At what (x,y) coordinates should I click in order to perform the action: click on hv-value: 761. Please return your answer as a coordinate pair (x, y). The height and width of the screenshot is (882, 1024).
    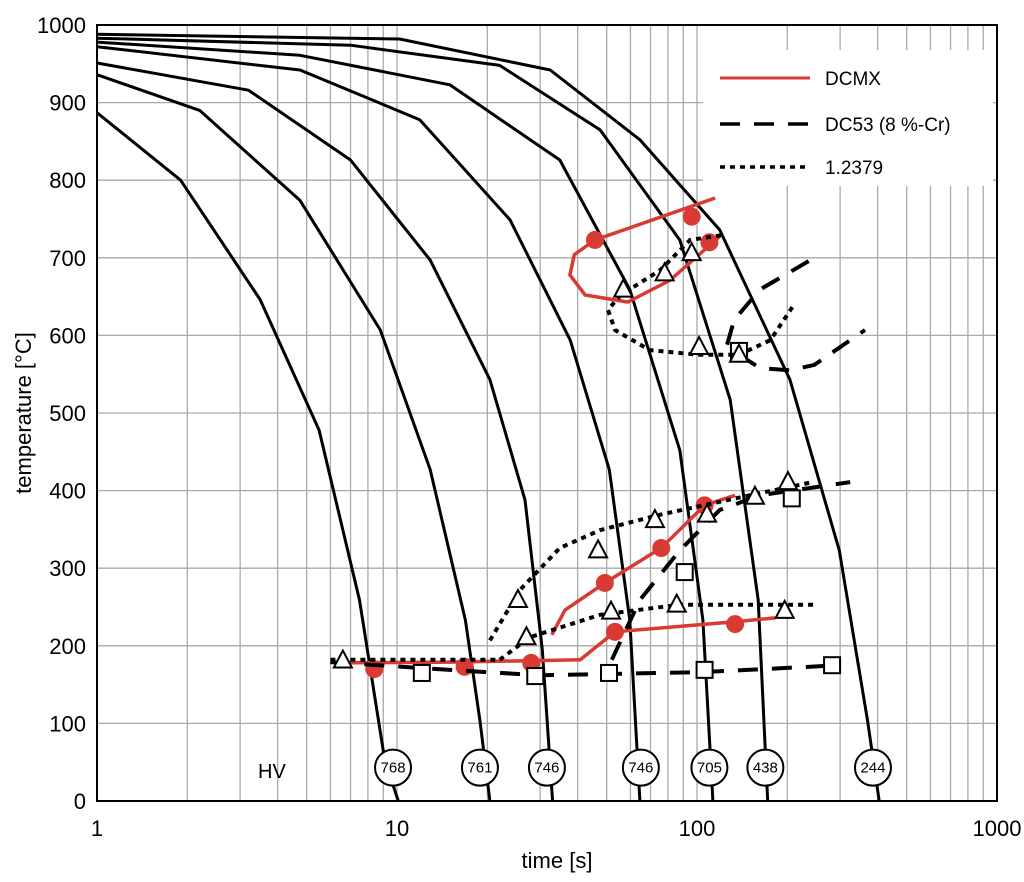
    Looking at the image, I should click on (479, 768).